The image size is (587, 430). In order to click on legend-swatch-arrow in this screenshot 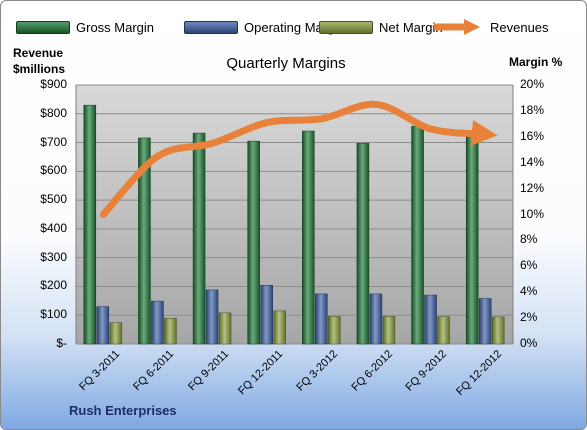, I will do `click(457, 27)`.